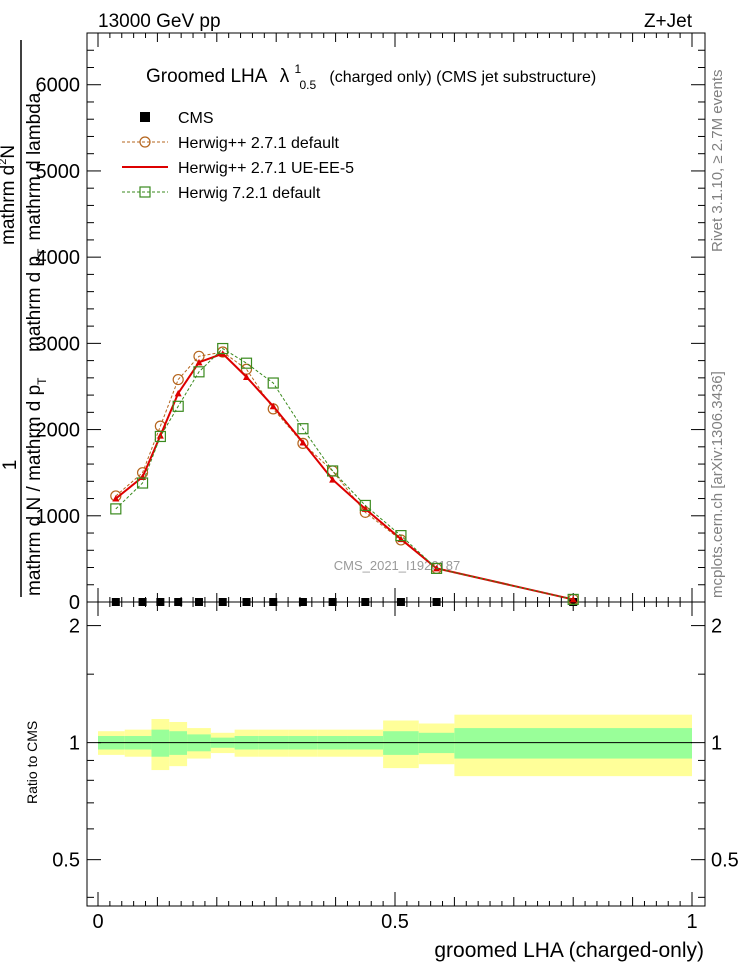 This screenshot has height=972, width=746. I want to click on legend-marker-cms, so click(145, 117).